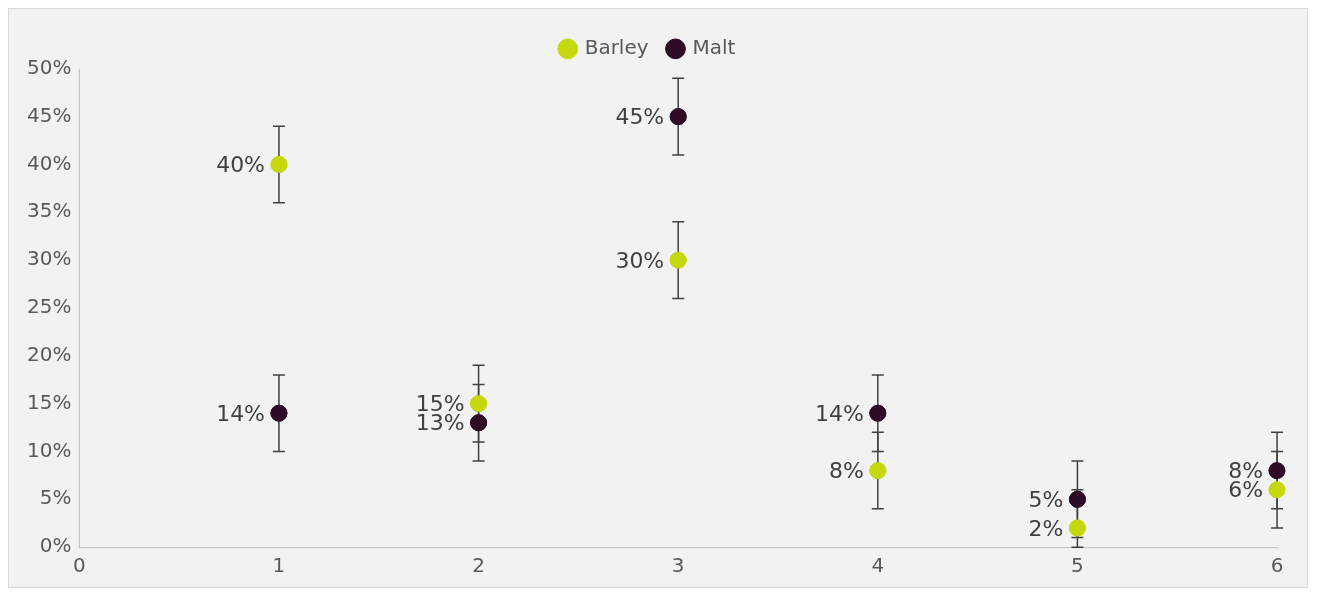  Describe the element at coordinates (1046, 499) in the screenshot. I see `data-label: 5%` at that location.